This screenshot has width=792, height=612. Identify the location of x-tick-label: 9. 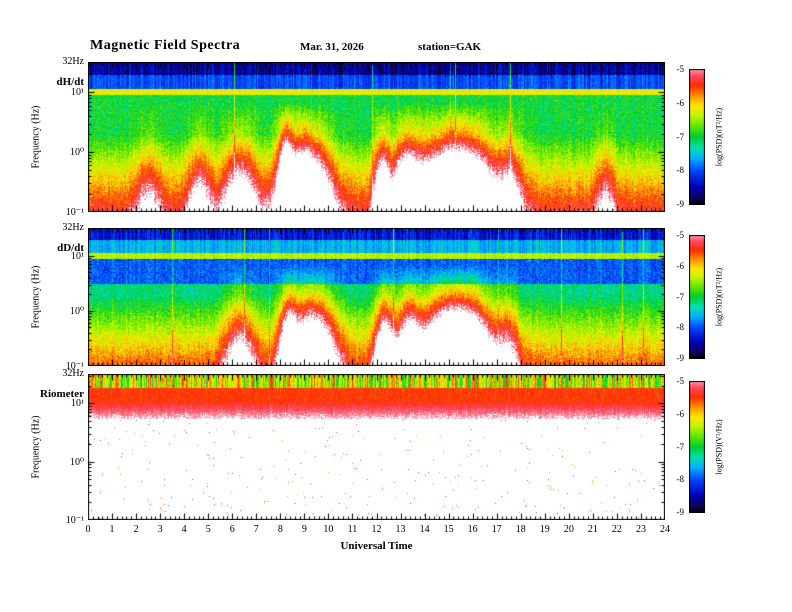
(304, 529).